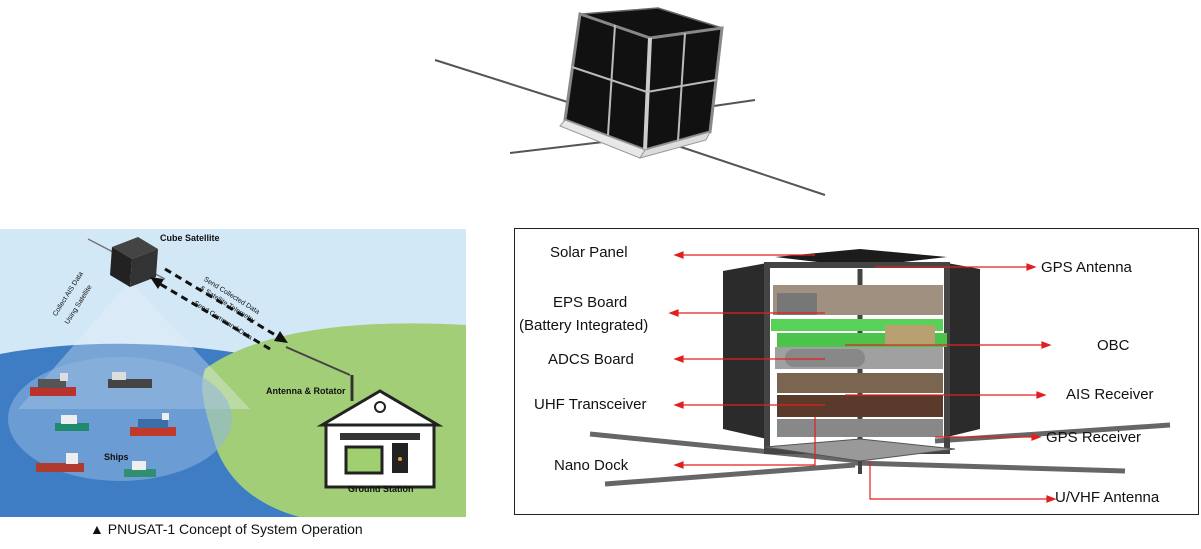  Describe the element at coordinates (860, 450) in the screenshot. I see `base-plate` at that location.